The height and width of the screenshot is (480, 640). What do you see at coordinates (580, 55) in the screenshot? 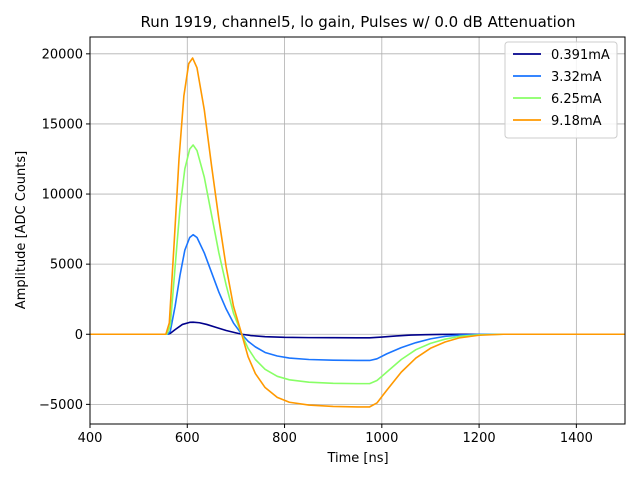
I see `legend-label-0: 0.391mA` at bounding box center [580, 55].